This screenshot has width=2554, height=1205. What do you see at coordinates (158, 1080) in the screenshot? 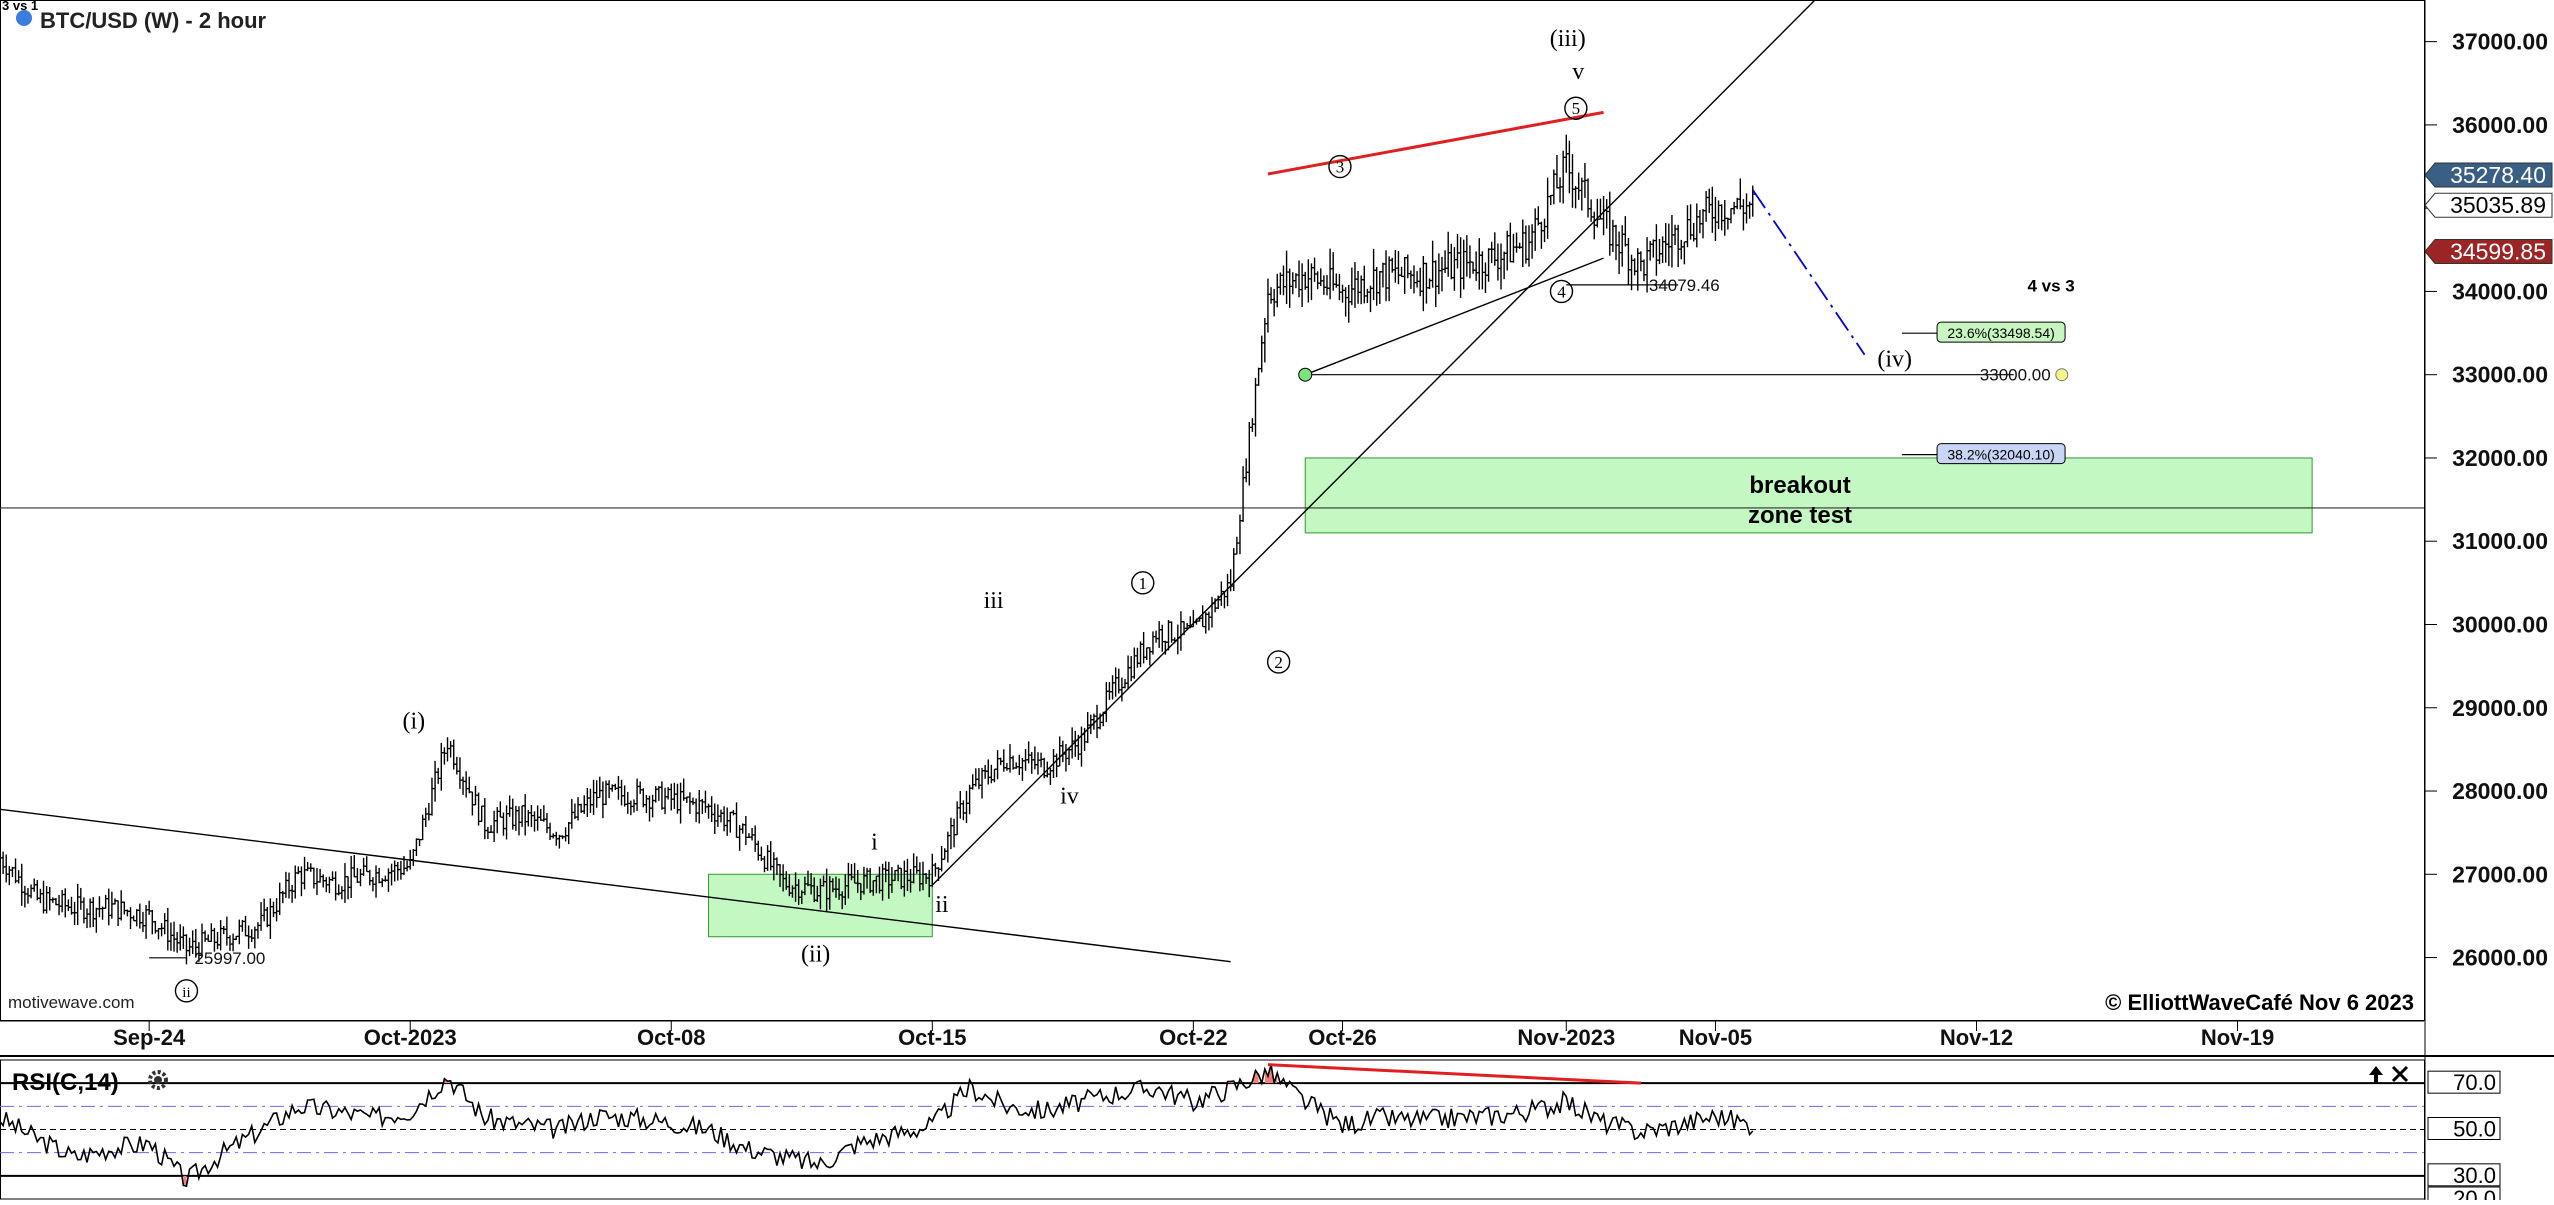
I see `gear-icon` at bounding box center [158, 1080].